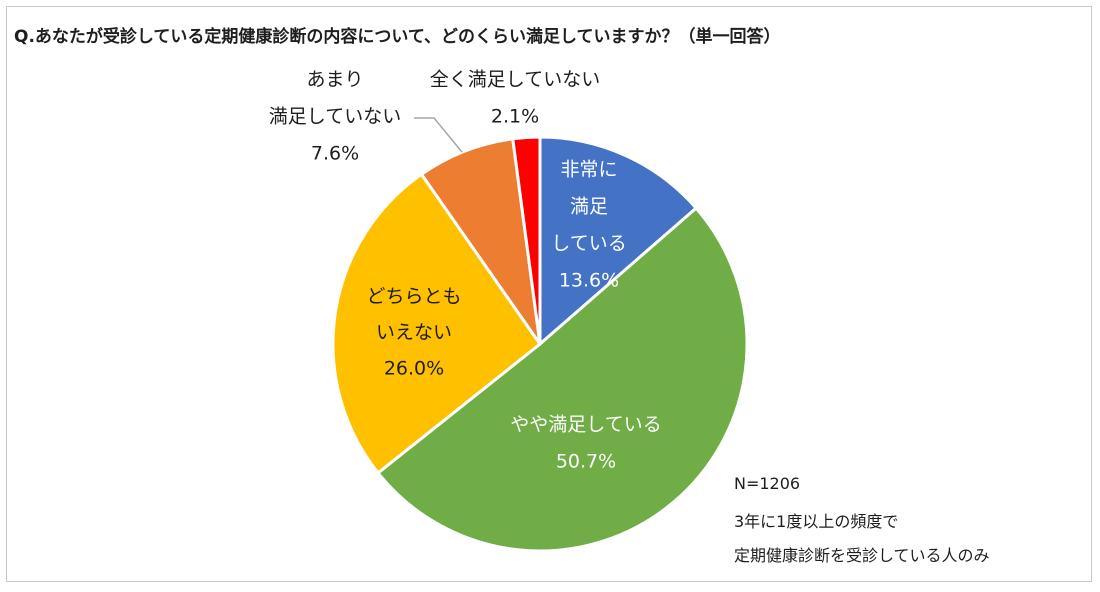 This screenshot has width=1100, height=592. I want to click on data-label-very-satisfied: 満足, so click(589, 207).